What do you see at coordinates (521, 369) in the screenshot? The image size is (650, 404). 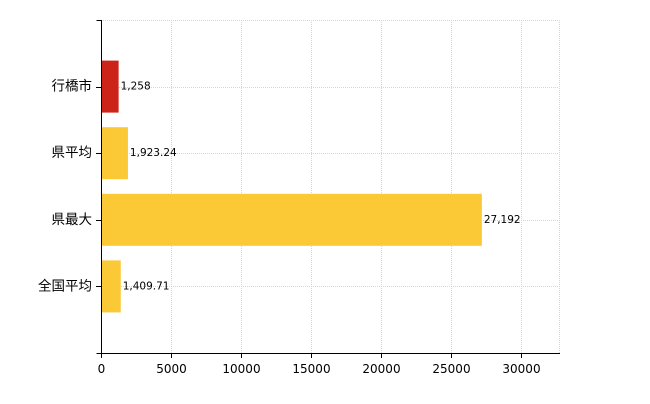 I see `x-tick-label: 30000` at bounding box center [521, 369].